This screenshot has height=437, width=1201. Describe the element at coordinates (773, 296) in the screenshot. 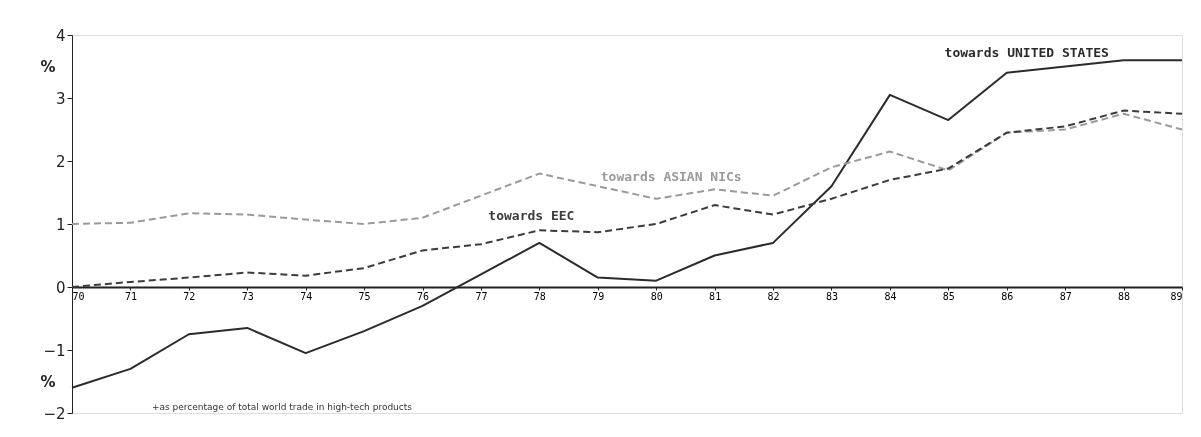

I see `x-tick-label: 82` at that location.